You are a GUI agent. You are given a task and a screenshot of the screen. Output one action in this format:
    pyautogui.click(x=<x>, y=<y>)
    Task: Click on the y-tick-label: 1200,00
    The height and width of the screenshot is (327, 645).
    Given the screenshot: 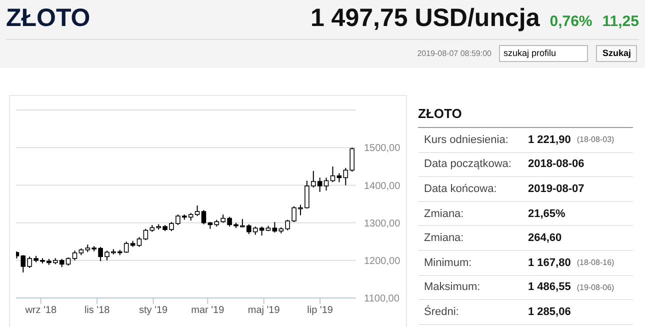 What is the action you would take?
    pyautogui.click(x=382, y=261)
    